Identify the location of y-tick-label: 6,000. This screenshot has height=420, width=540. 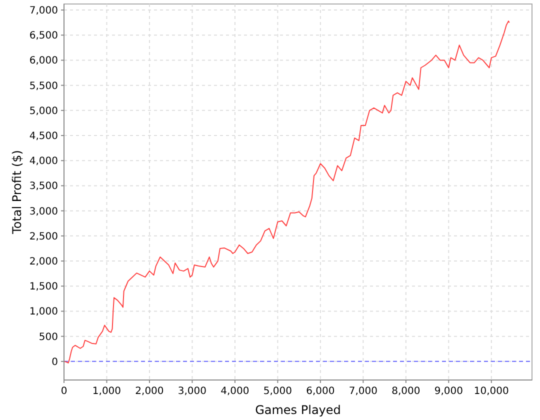
(43, 61).